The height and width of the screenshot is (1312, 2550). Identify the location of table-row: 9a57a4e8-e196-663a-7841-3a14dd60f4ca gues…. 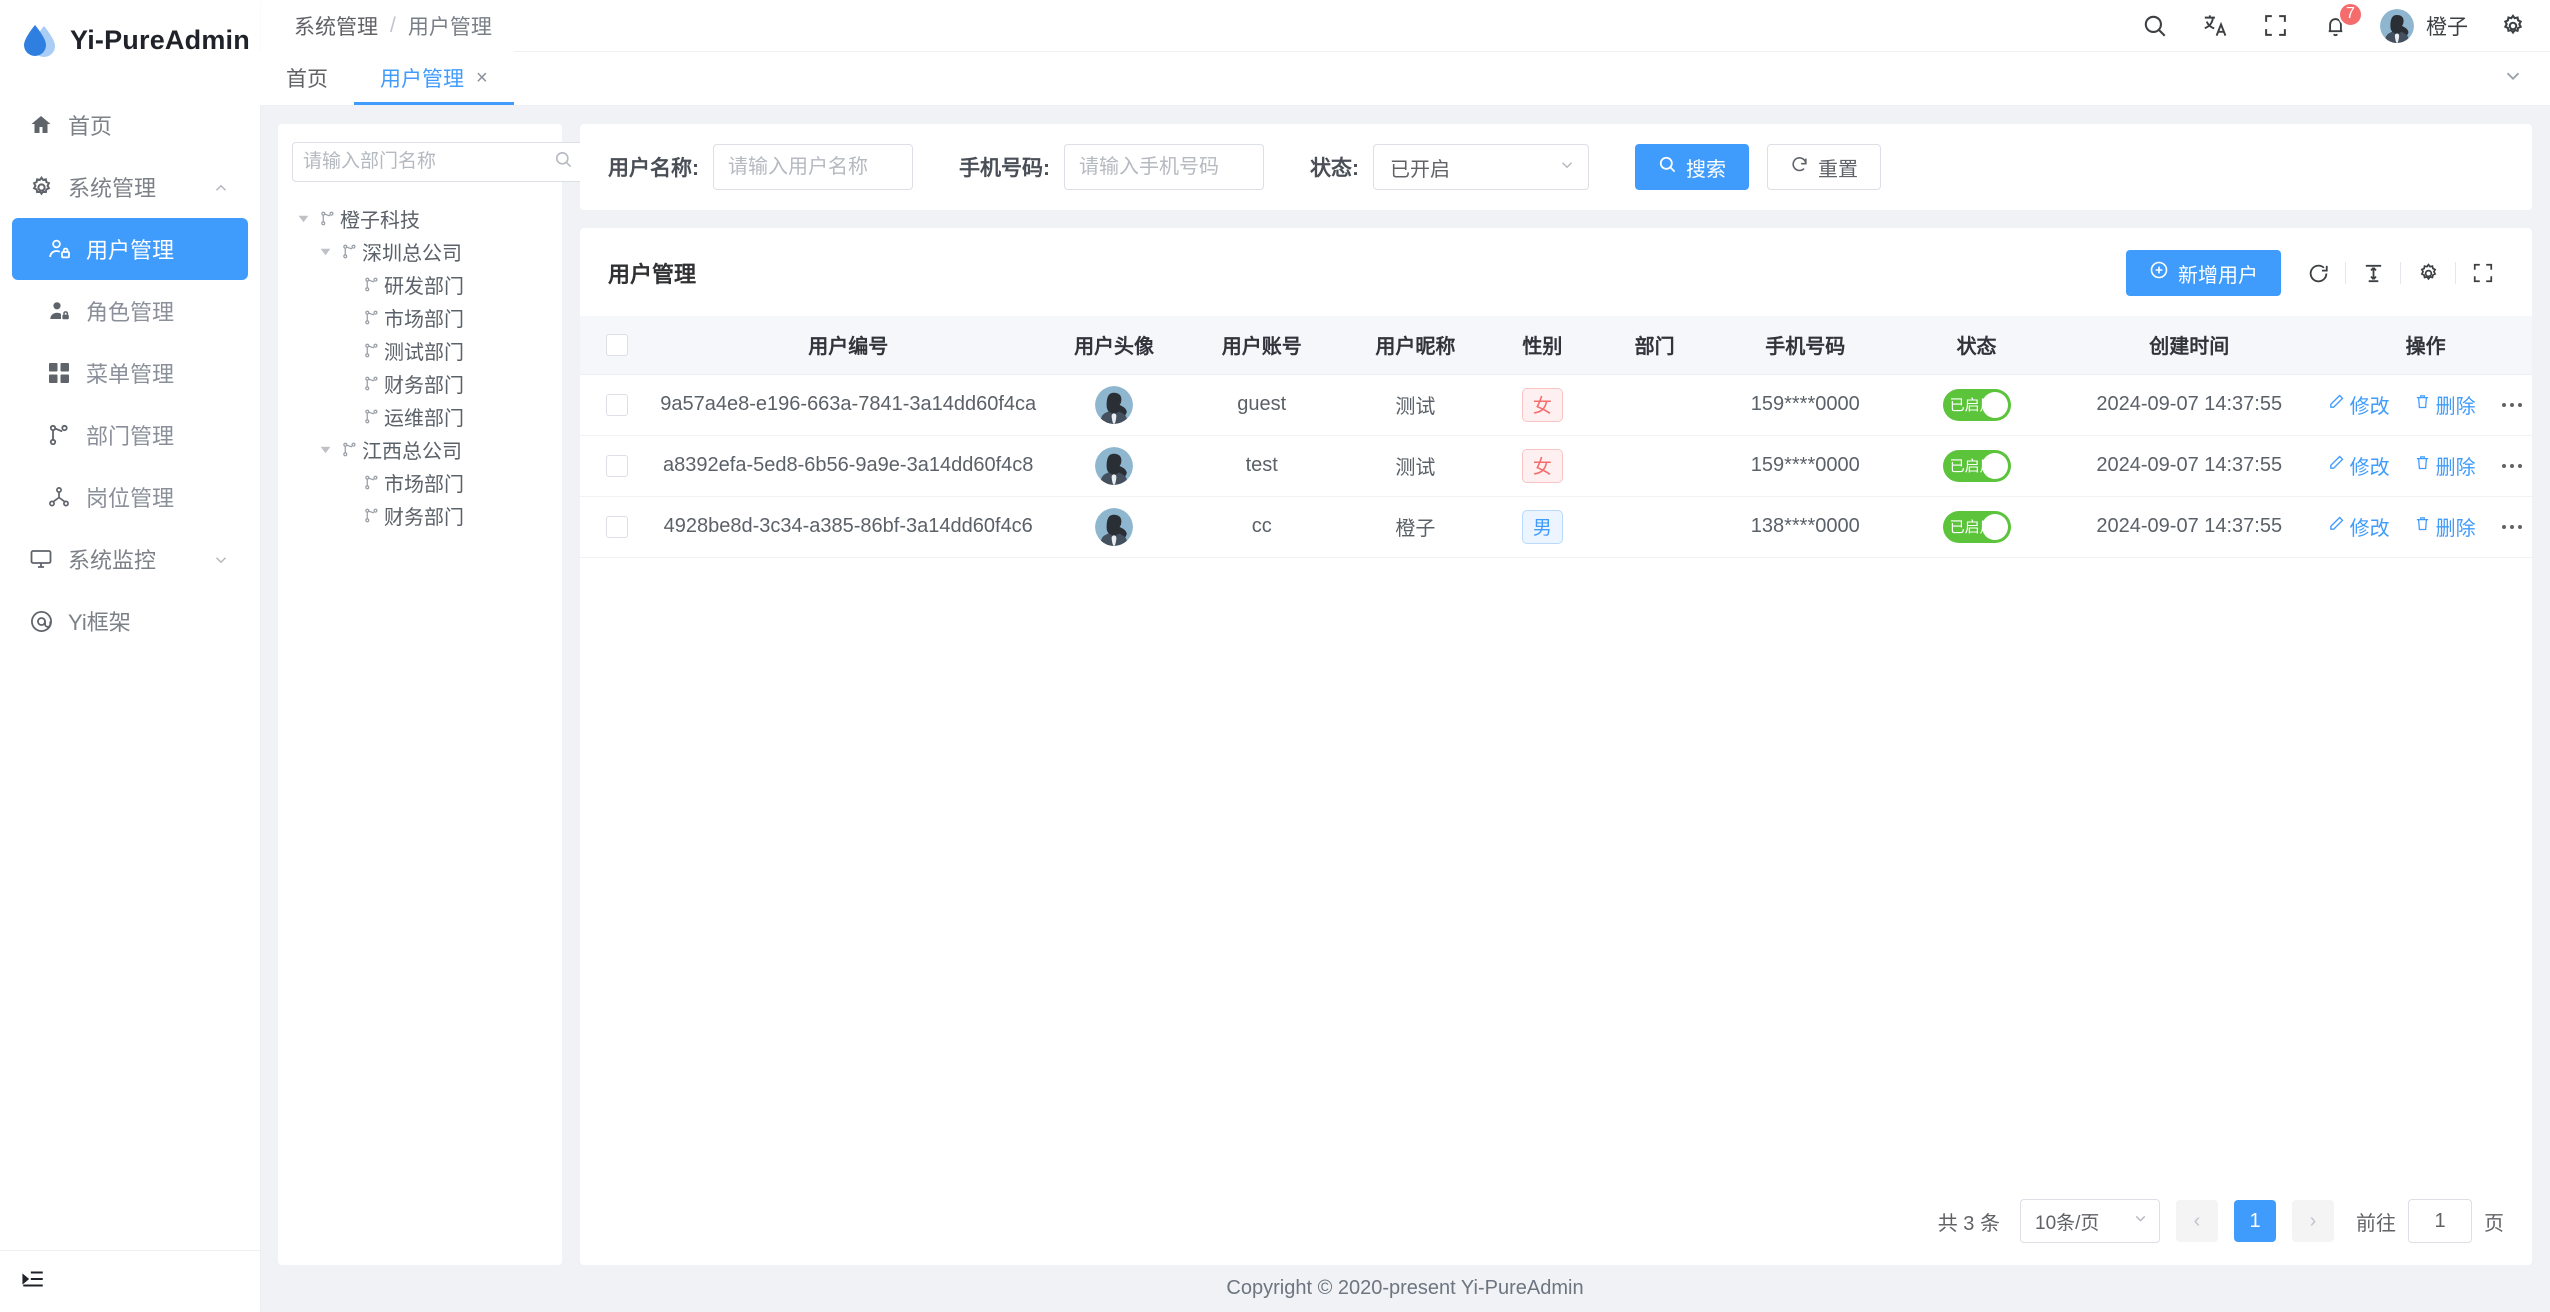
(1556, 405).